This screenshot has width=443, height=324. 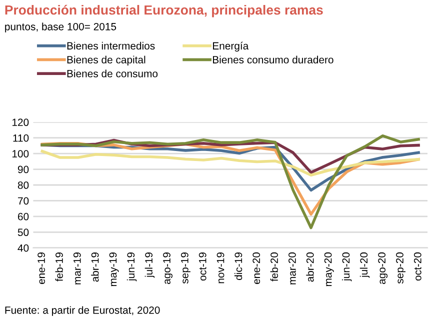 What do you see at coordinates (23, 201) in the screenshot?
I see `y-tick-label: 70` at bounding box center [23, 201].